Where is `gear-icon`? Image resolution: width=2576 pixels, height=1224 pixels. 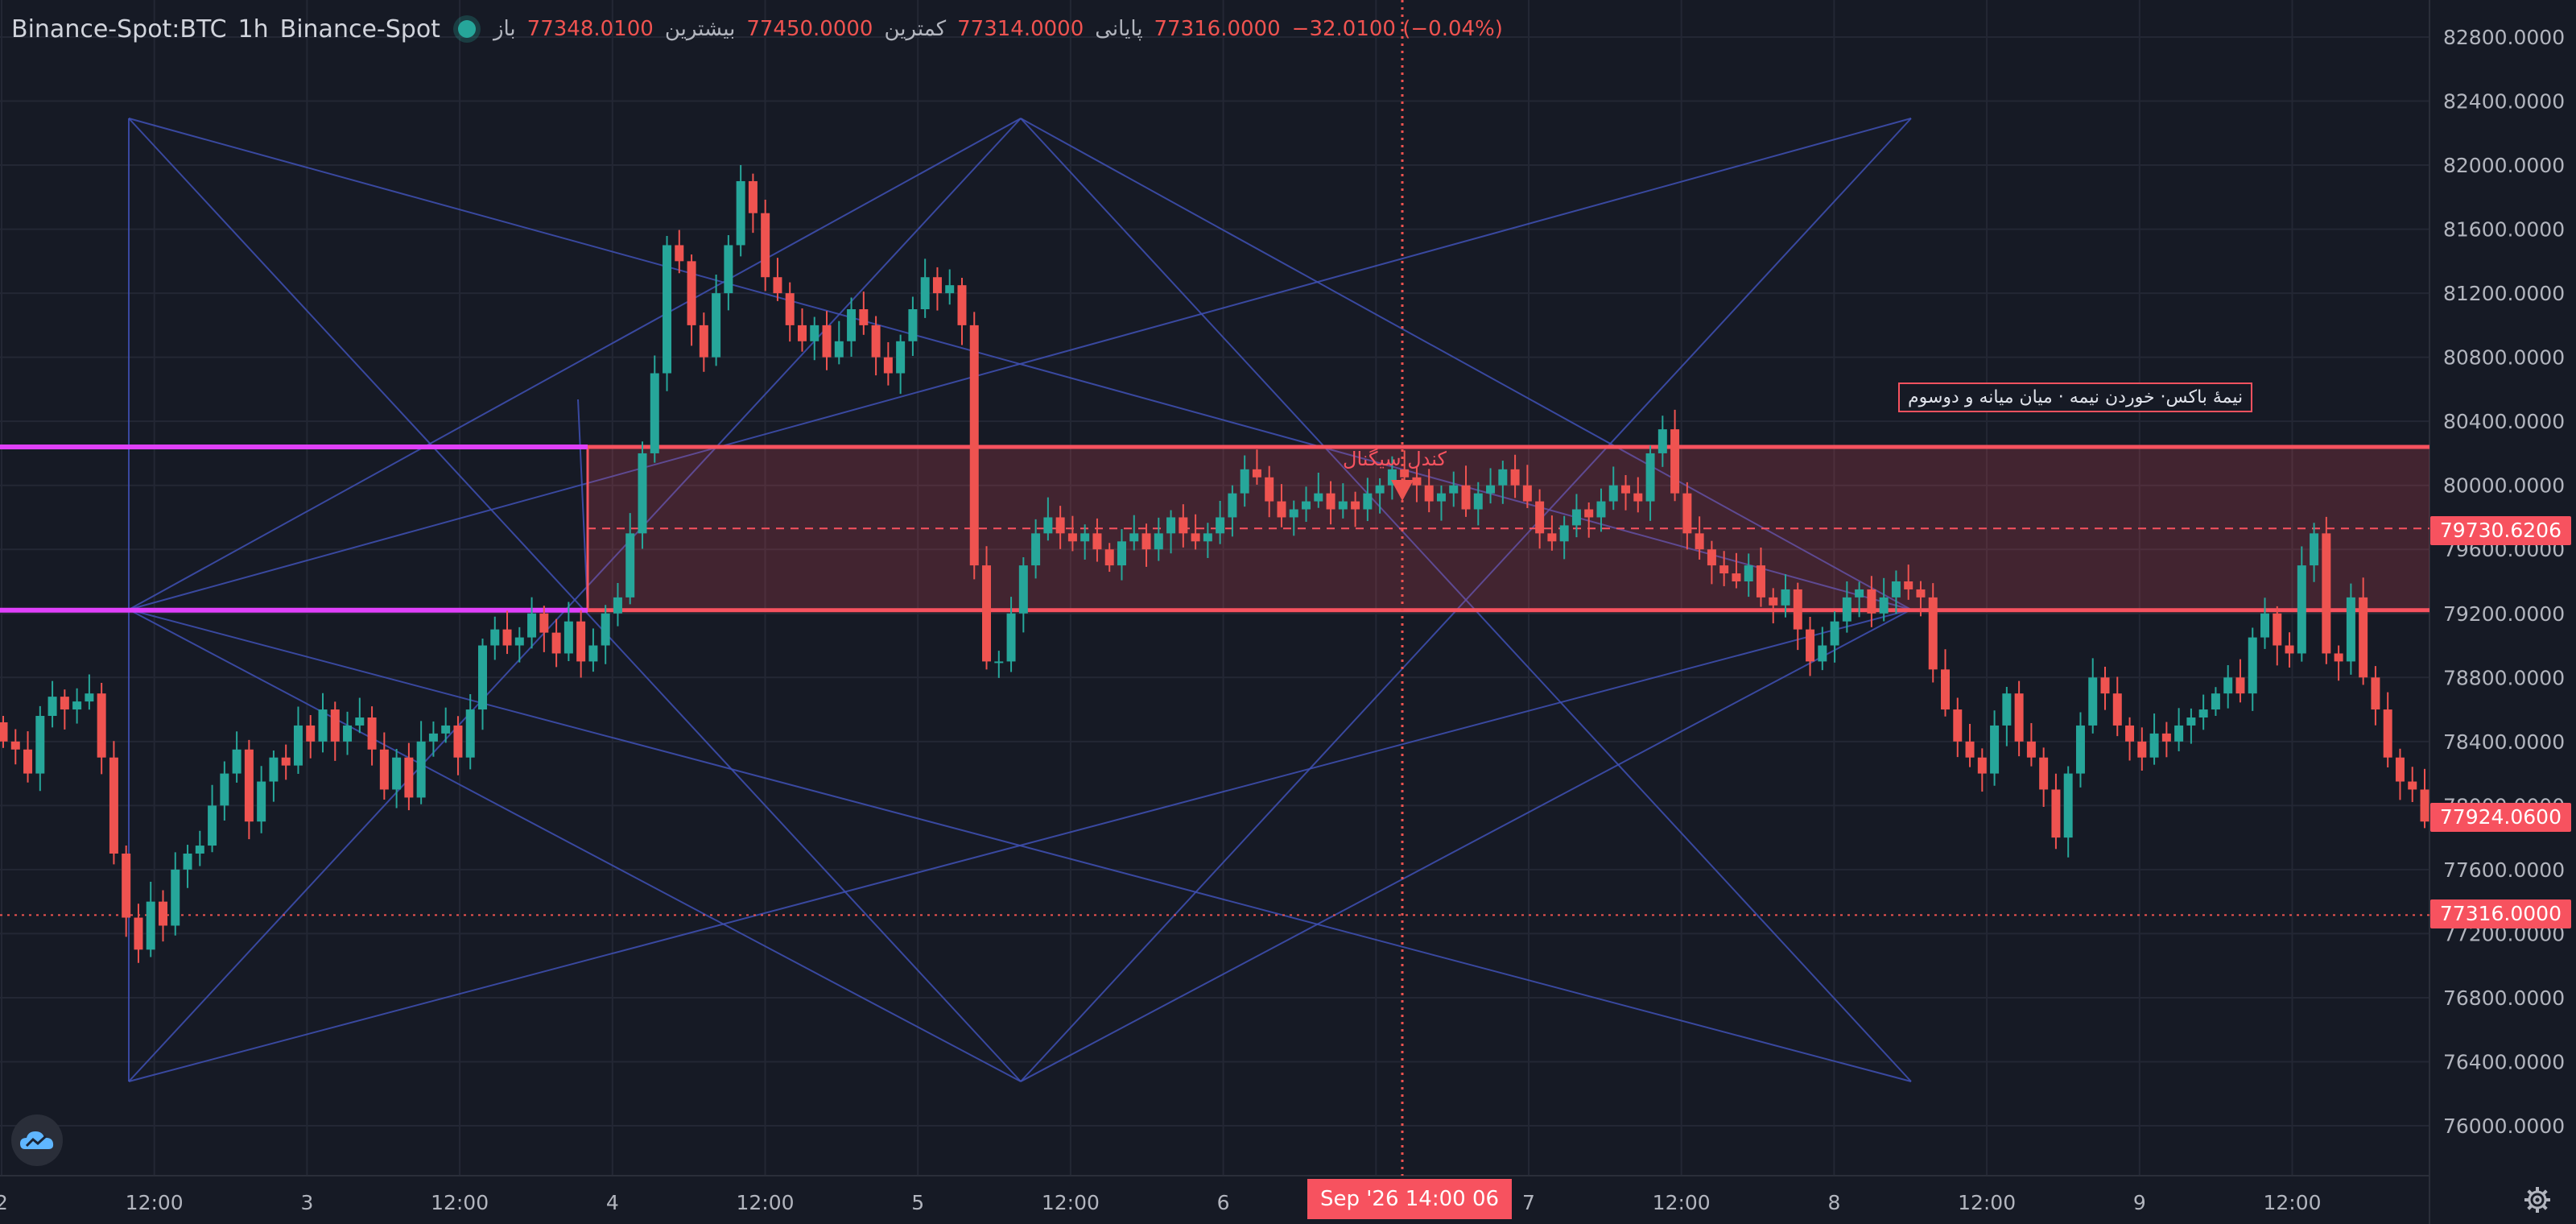
gear-icon is located at coordinates (2537, 1199).